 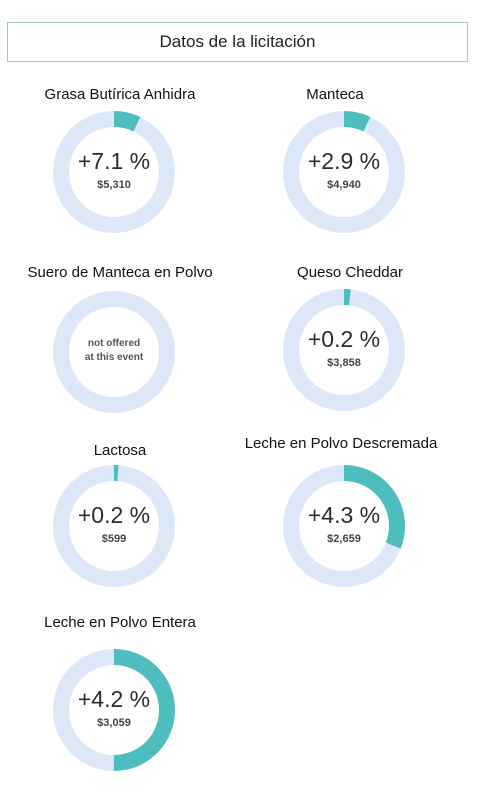 I want to click on donut-track, so click(x=114, y=352).